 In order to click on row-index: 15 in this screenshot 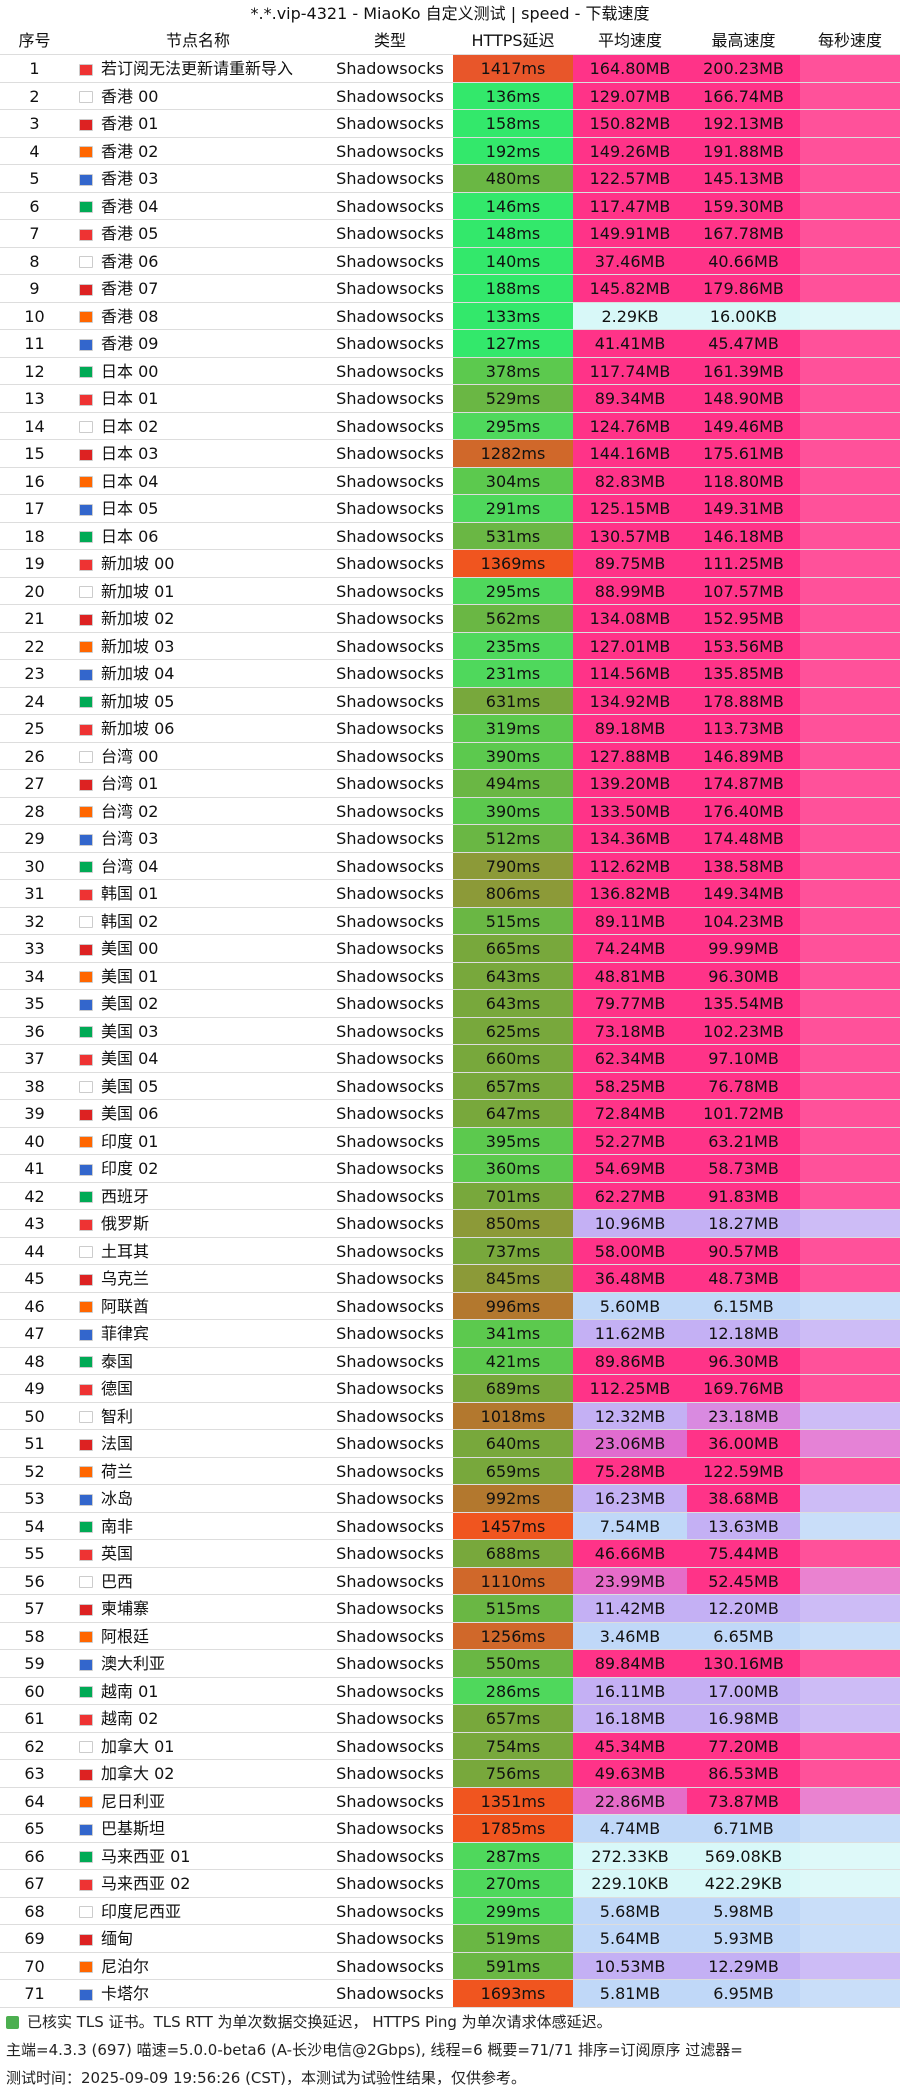, I will do `click(34, 453)`.